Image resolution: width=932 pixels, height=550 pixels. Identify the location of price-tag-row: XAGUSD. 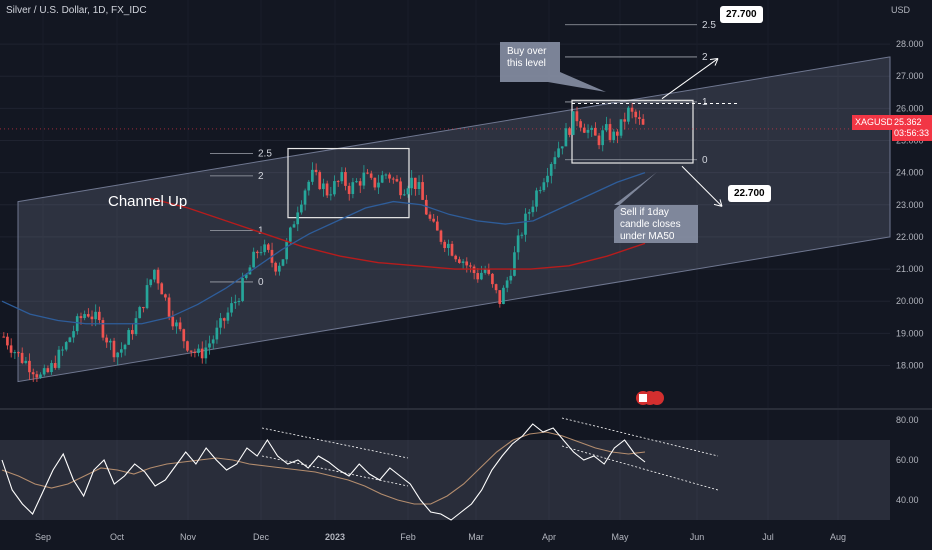
(878, 122).